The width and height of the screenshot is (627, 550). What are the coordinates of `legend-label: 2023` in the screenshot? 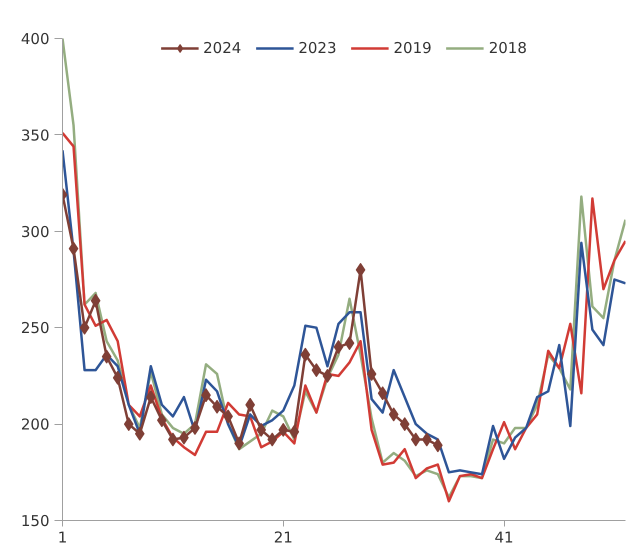 It's located at (317, 48).